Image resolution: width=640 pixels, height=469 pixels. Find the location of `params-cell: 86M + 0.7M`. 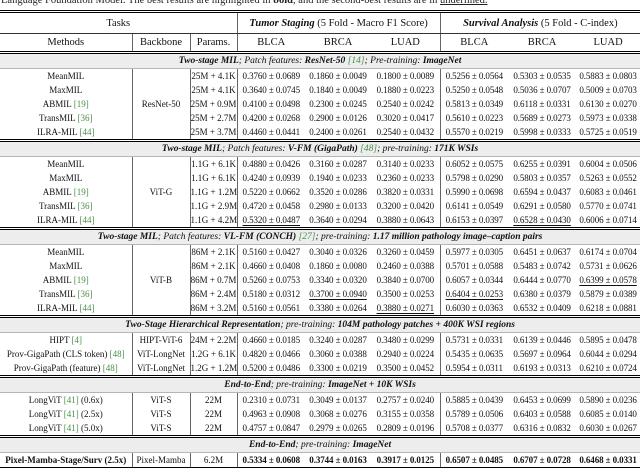

params-cell: 86M + 0.7M is located at coordinates (214, 280).